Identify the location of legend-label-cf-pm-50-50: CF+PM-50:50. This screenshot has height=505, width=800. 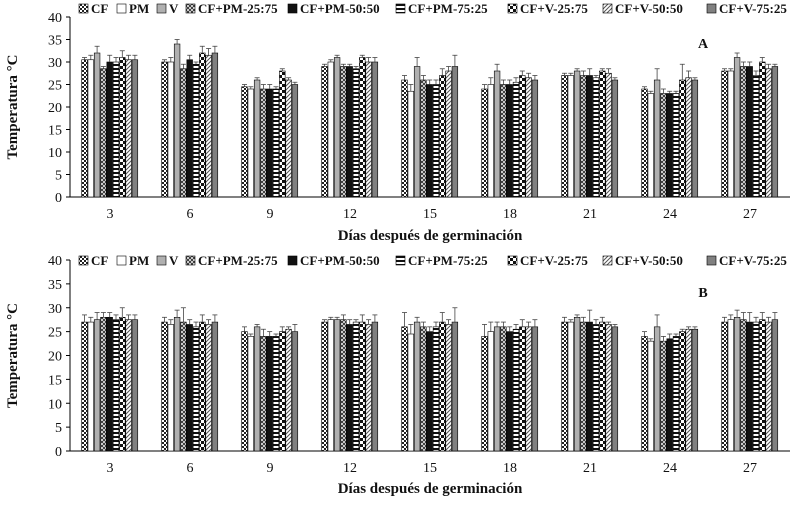
(340, 260).